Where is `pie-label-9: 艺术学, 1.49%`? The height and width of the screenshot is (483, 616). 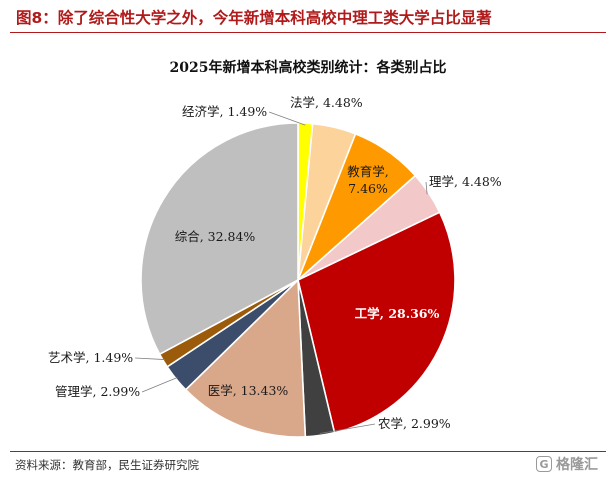 pie-label-9: 艺术学, 1.49% is located at coordinates (90, 357).